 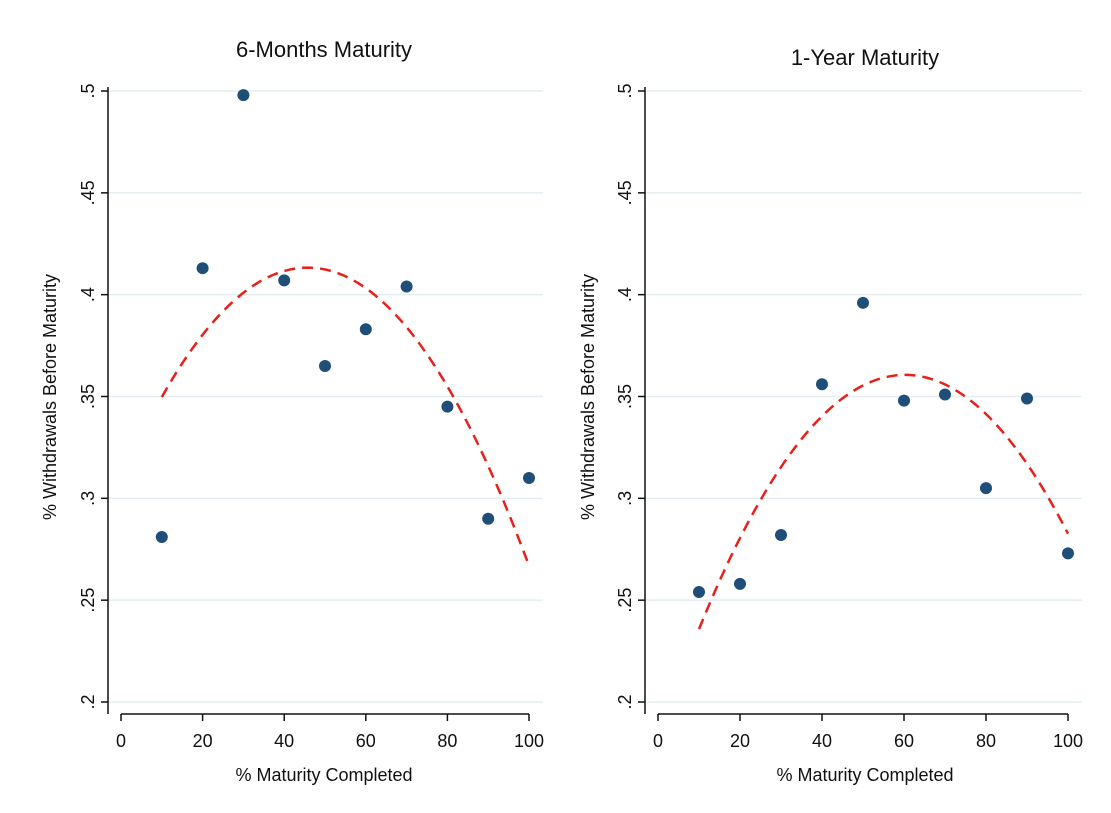 What do you see at coordinates (345, 416) in the screenshot?
I see `fit-curve` at bounding box center [345, 416].